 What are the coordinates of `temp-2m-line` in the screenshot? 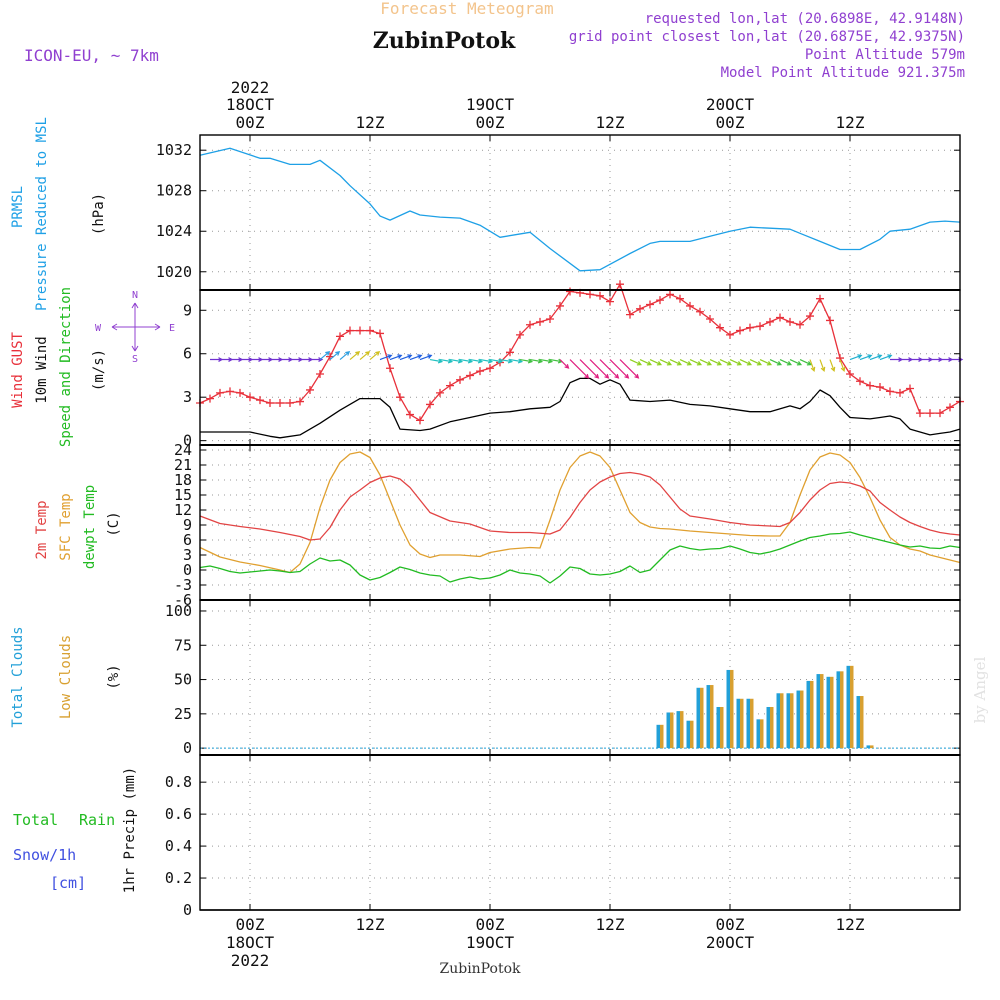 It's located at (580, 506).